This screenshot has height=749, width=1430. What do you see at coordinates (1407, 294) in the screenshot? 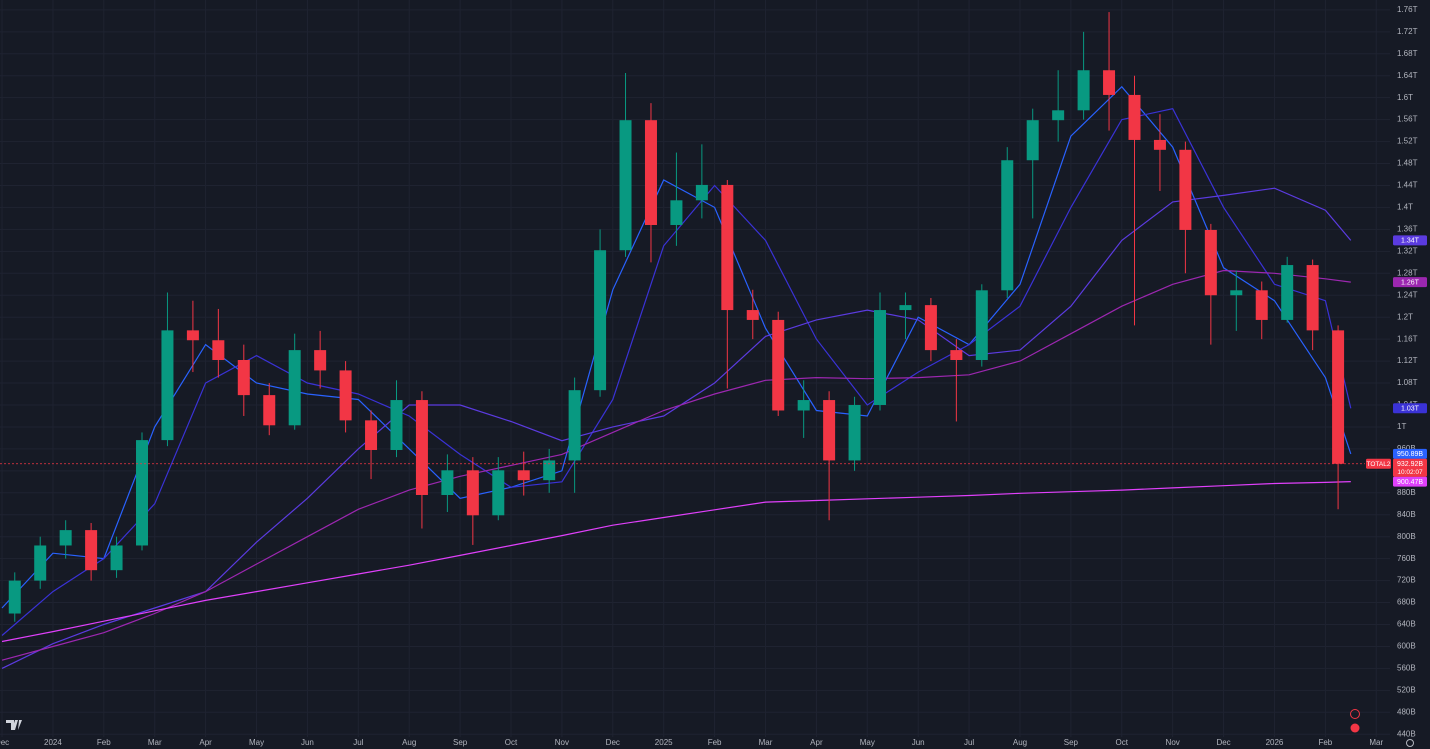
I see `y-tick-label: 1.24T` at bounding box center [1407, 294].